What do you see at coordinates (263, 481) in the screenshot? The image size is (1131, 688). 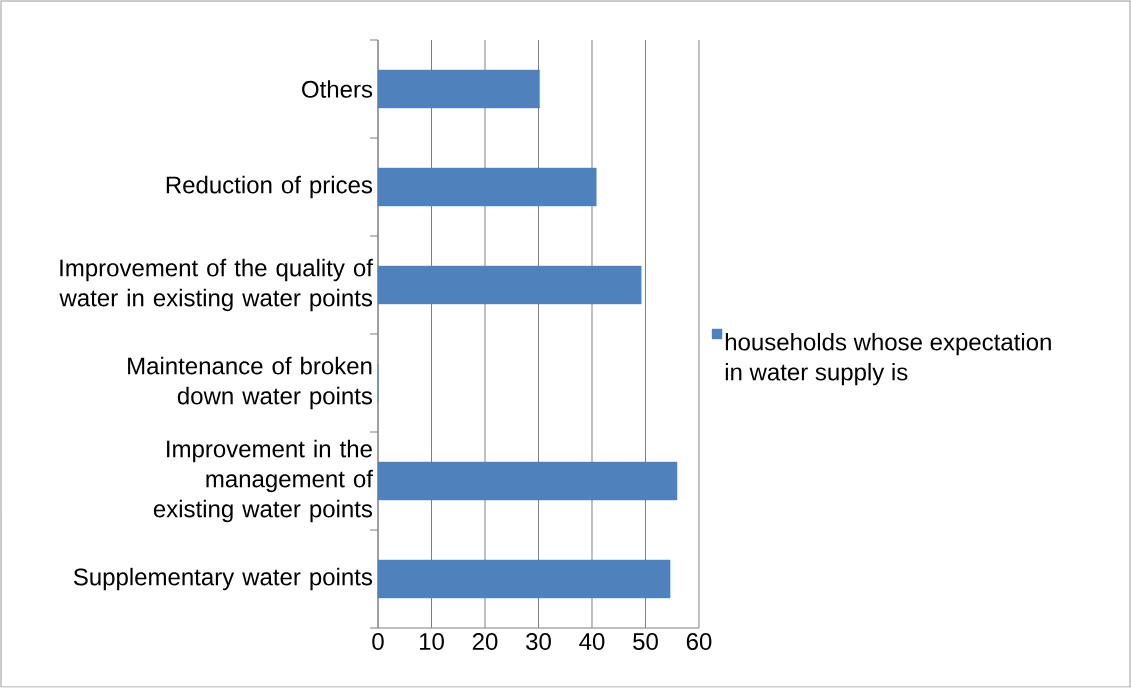 I see `y-tick-label: Improvement in the management of existing water points` at bounding box center [263, 481].